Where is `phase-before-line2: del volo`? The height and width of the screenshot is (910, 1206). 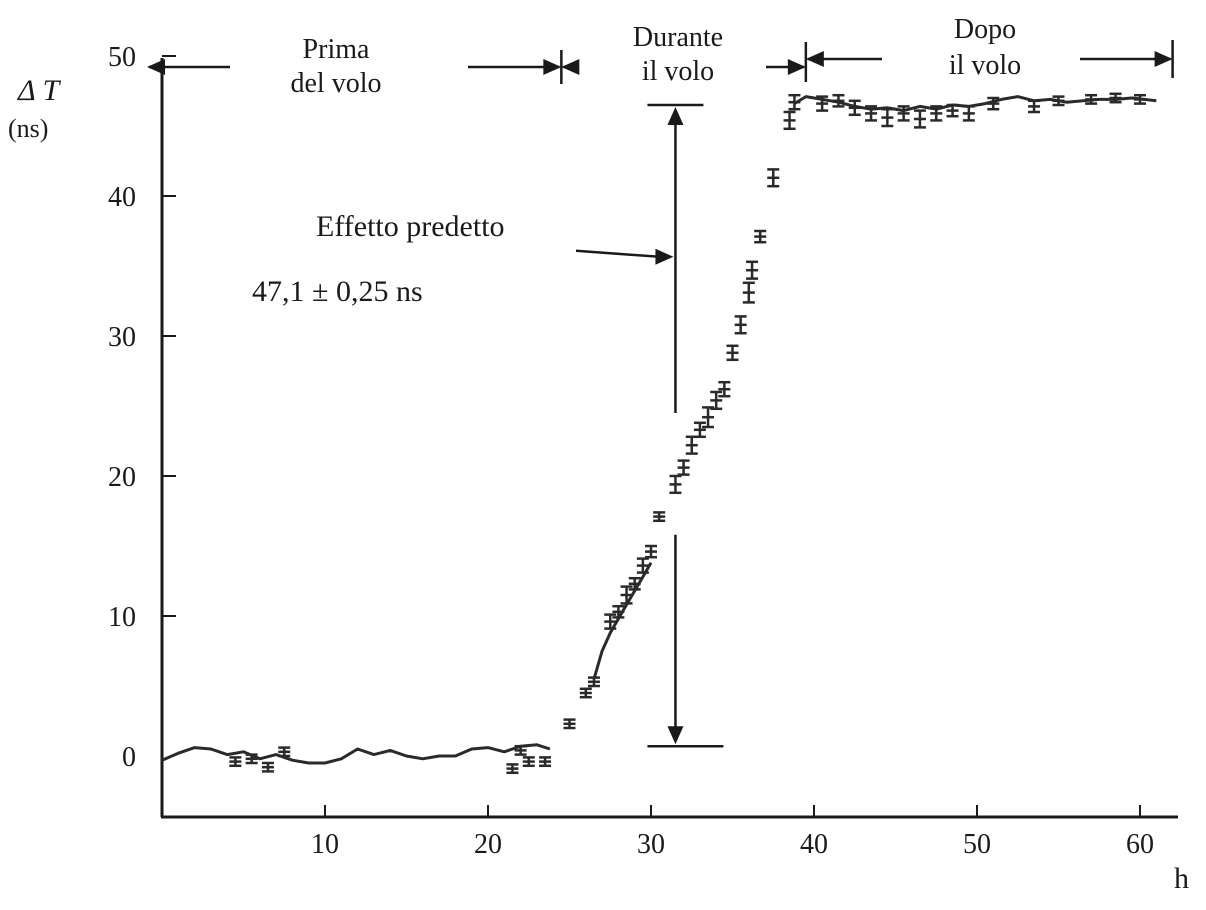
phase-before-line2: del volo is located at coordinates (336, 83).